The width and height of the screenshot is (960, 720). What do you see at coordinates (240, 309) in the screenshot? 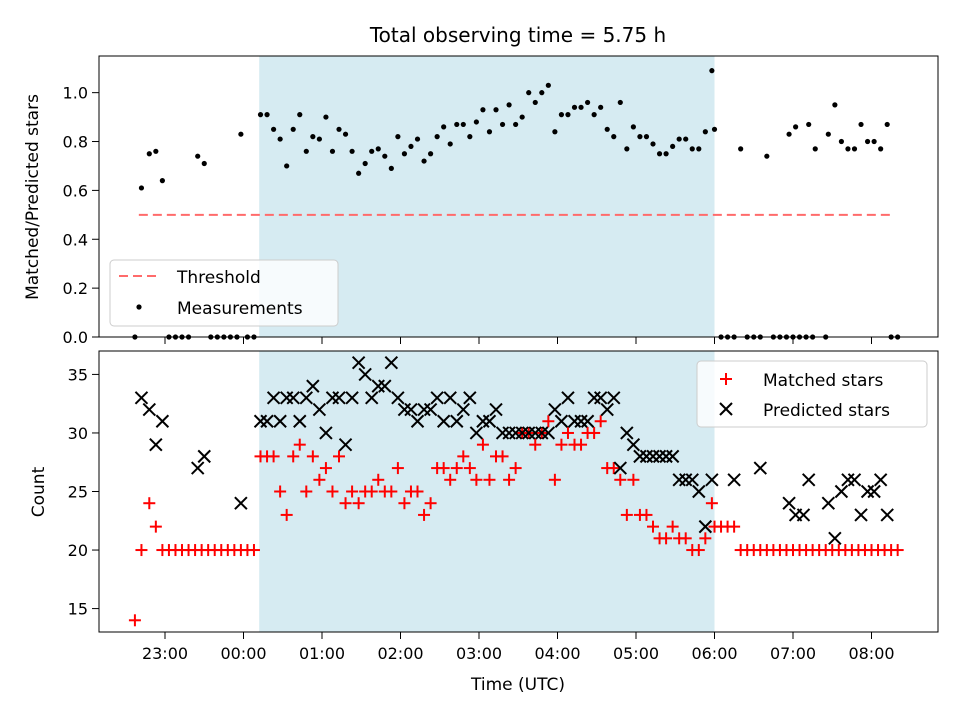
I see `legend-measurements-label: Measurements` at bounding box center [240, 309].